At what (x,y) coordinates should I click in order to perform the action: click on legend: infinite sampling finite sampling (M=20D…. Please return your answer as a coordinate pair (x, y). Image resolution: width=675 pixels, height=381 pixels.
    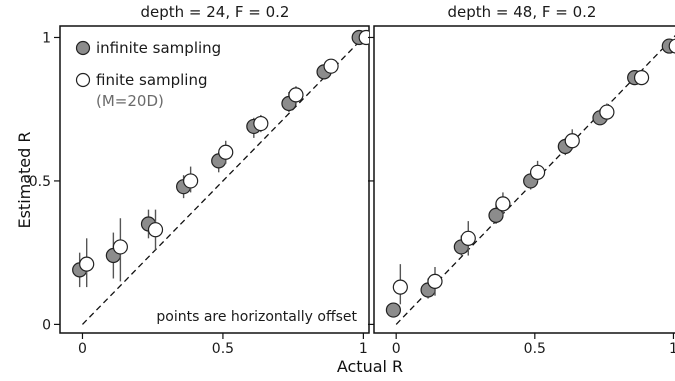
    Looking at the image, I should click on (148, 74).